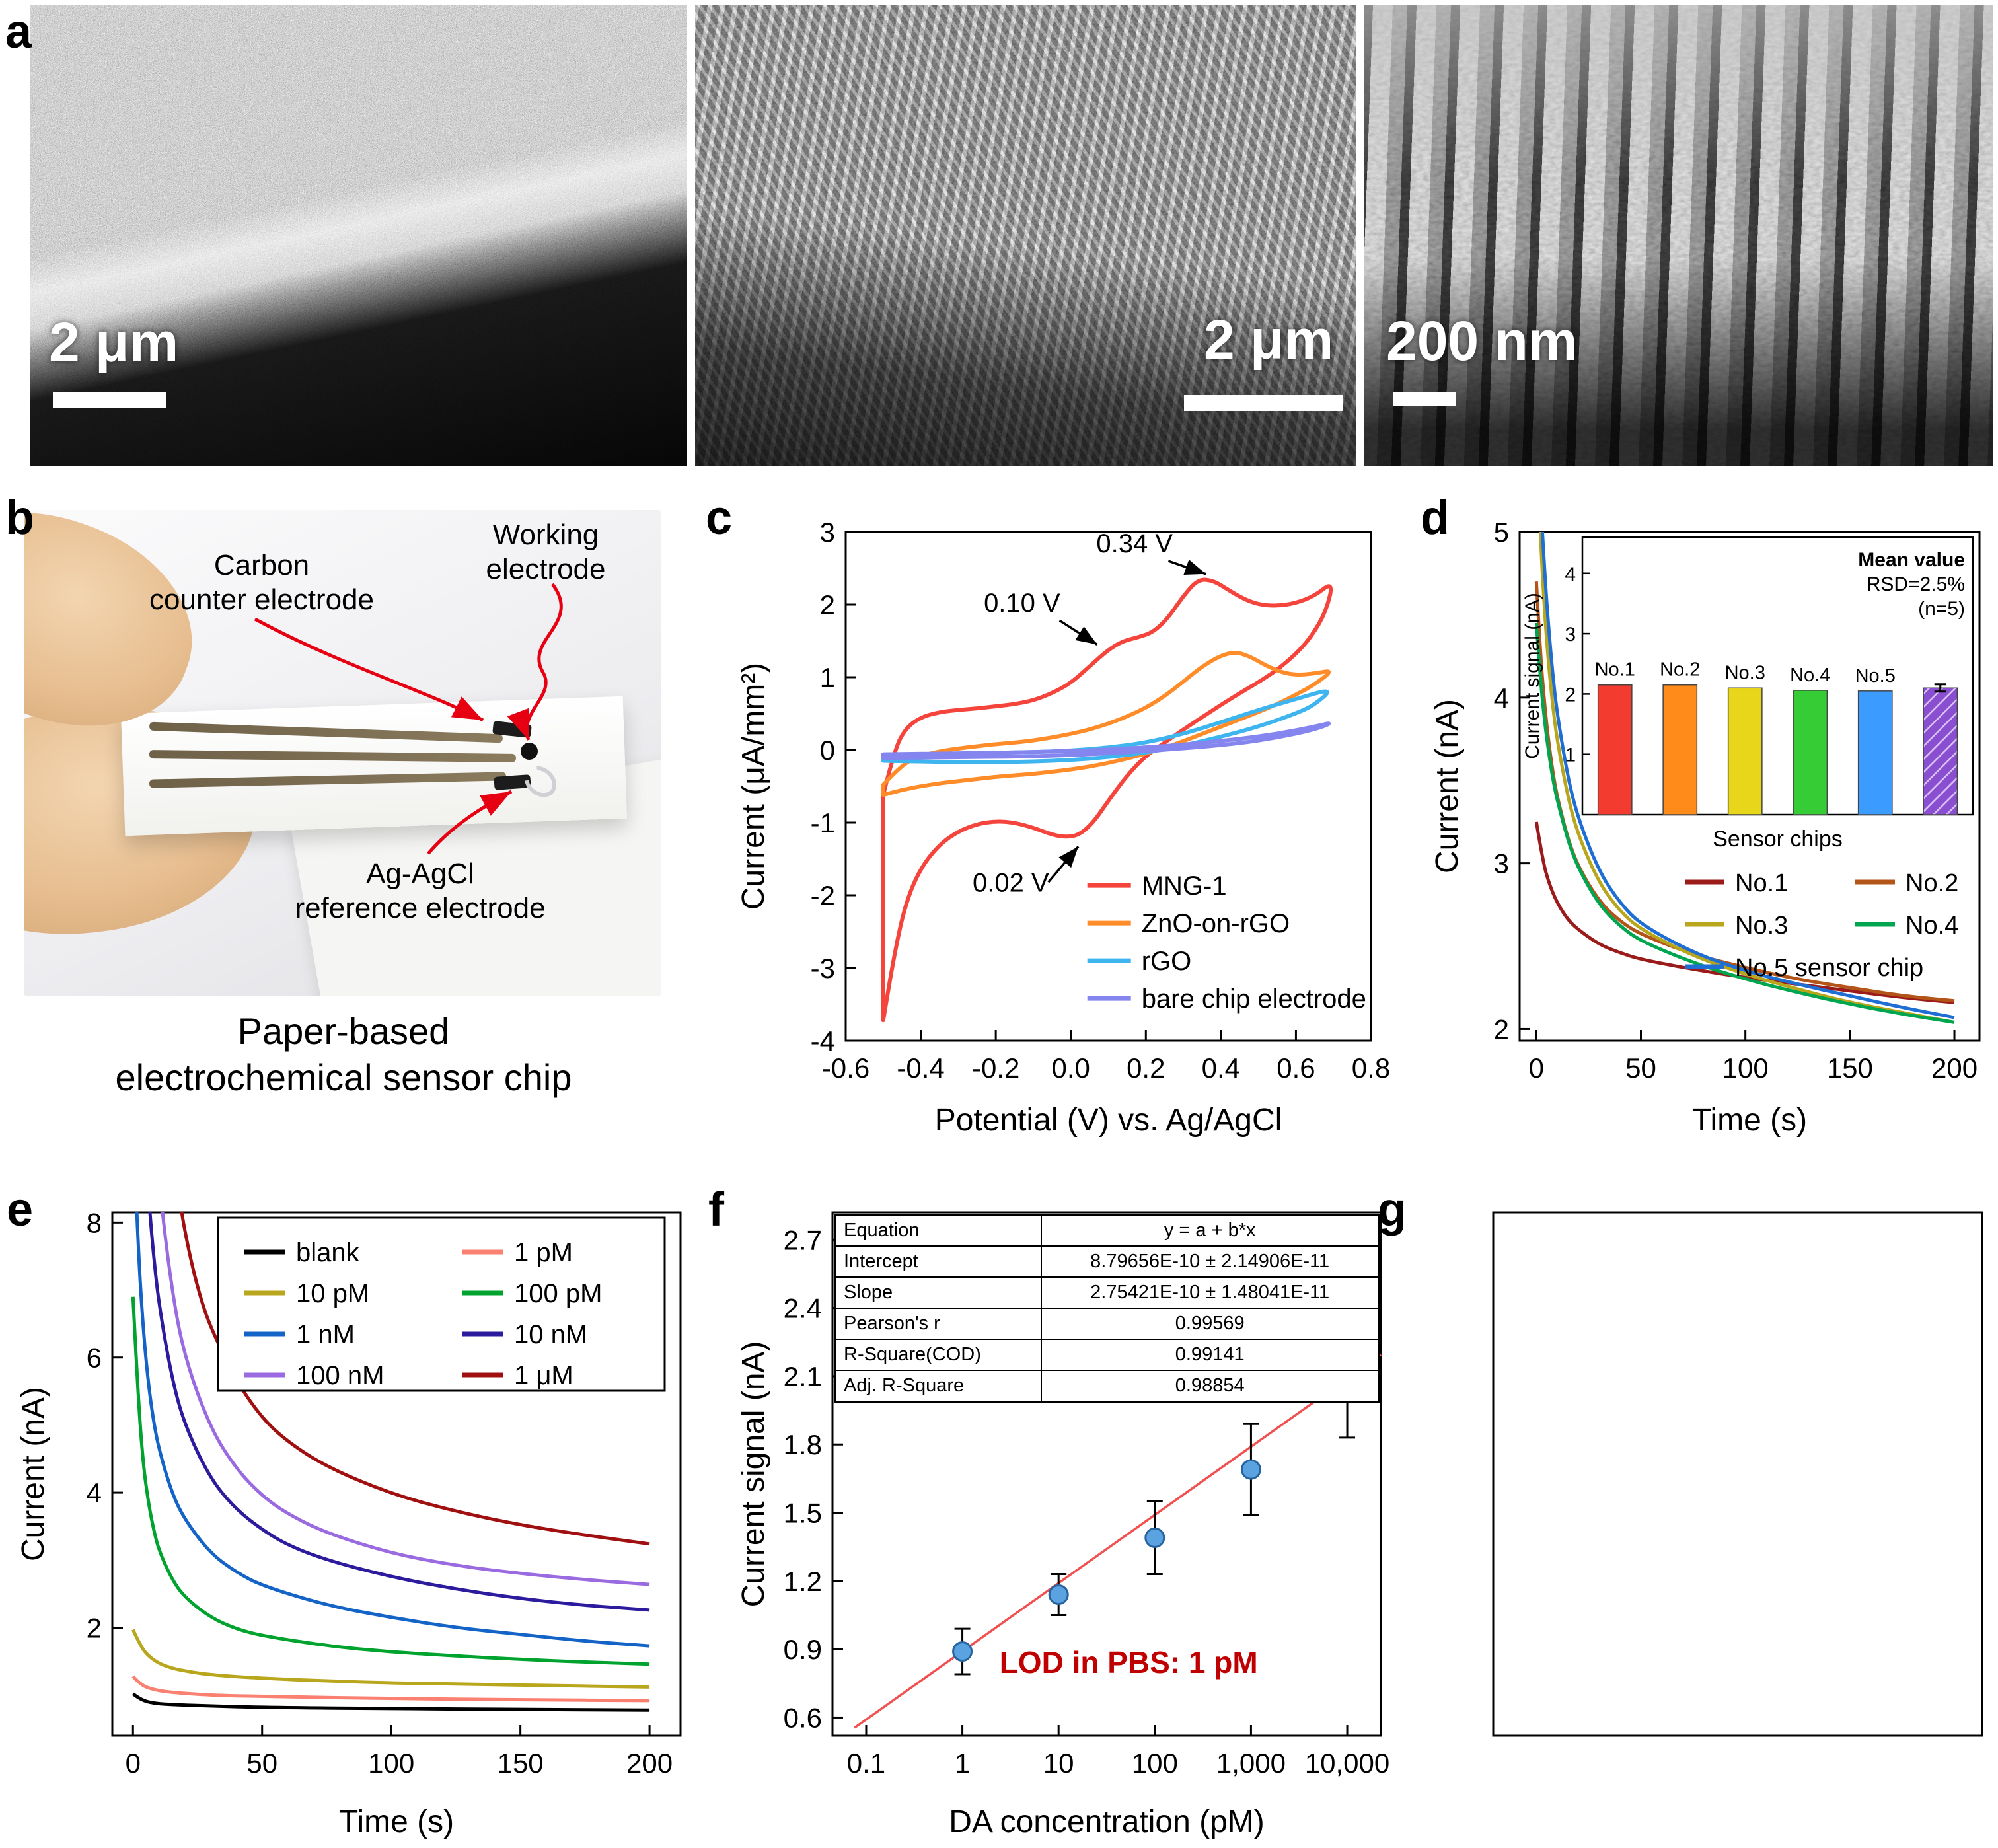 The height and width of the screenshot is (1848, 1998). Describe the element at coordinates (1108, 1120) in the screenshot. I see `svg-text: Potential (V) vs. Ag/AgCl` at that location.